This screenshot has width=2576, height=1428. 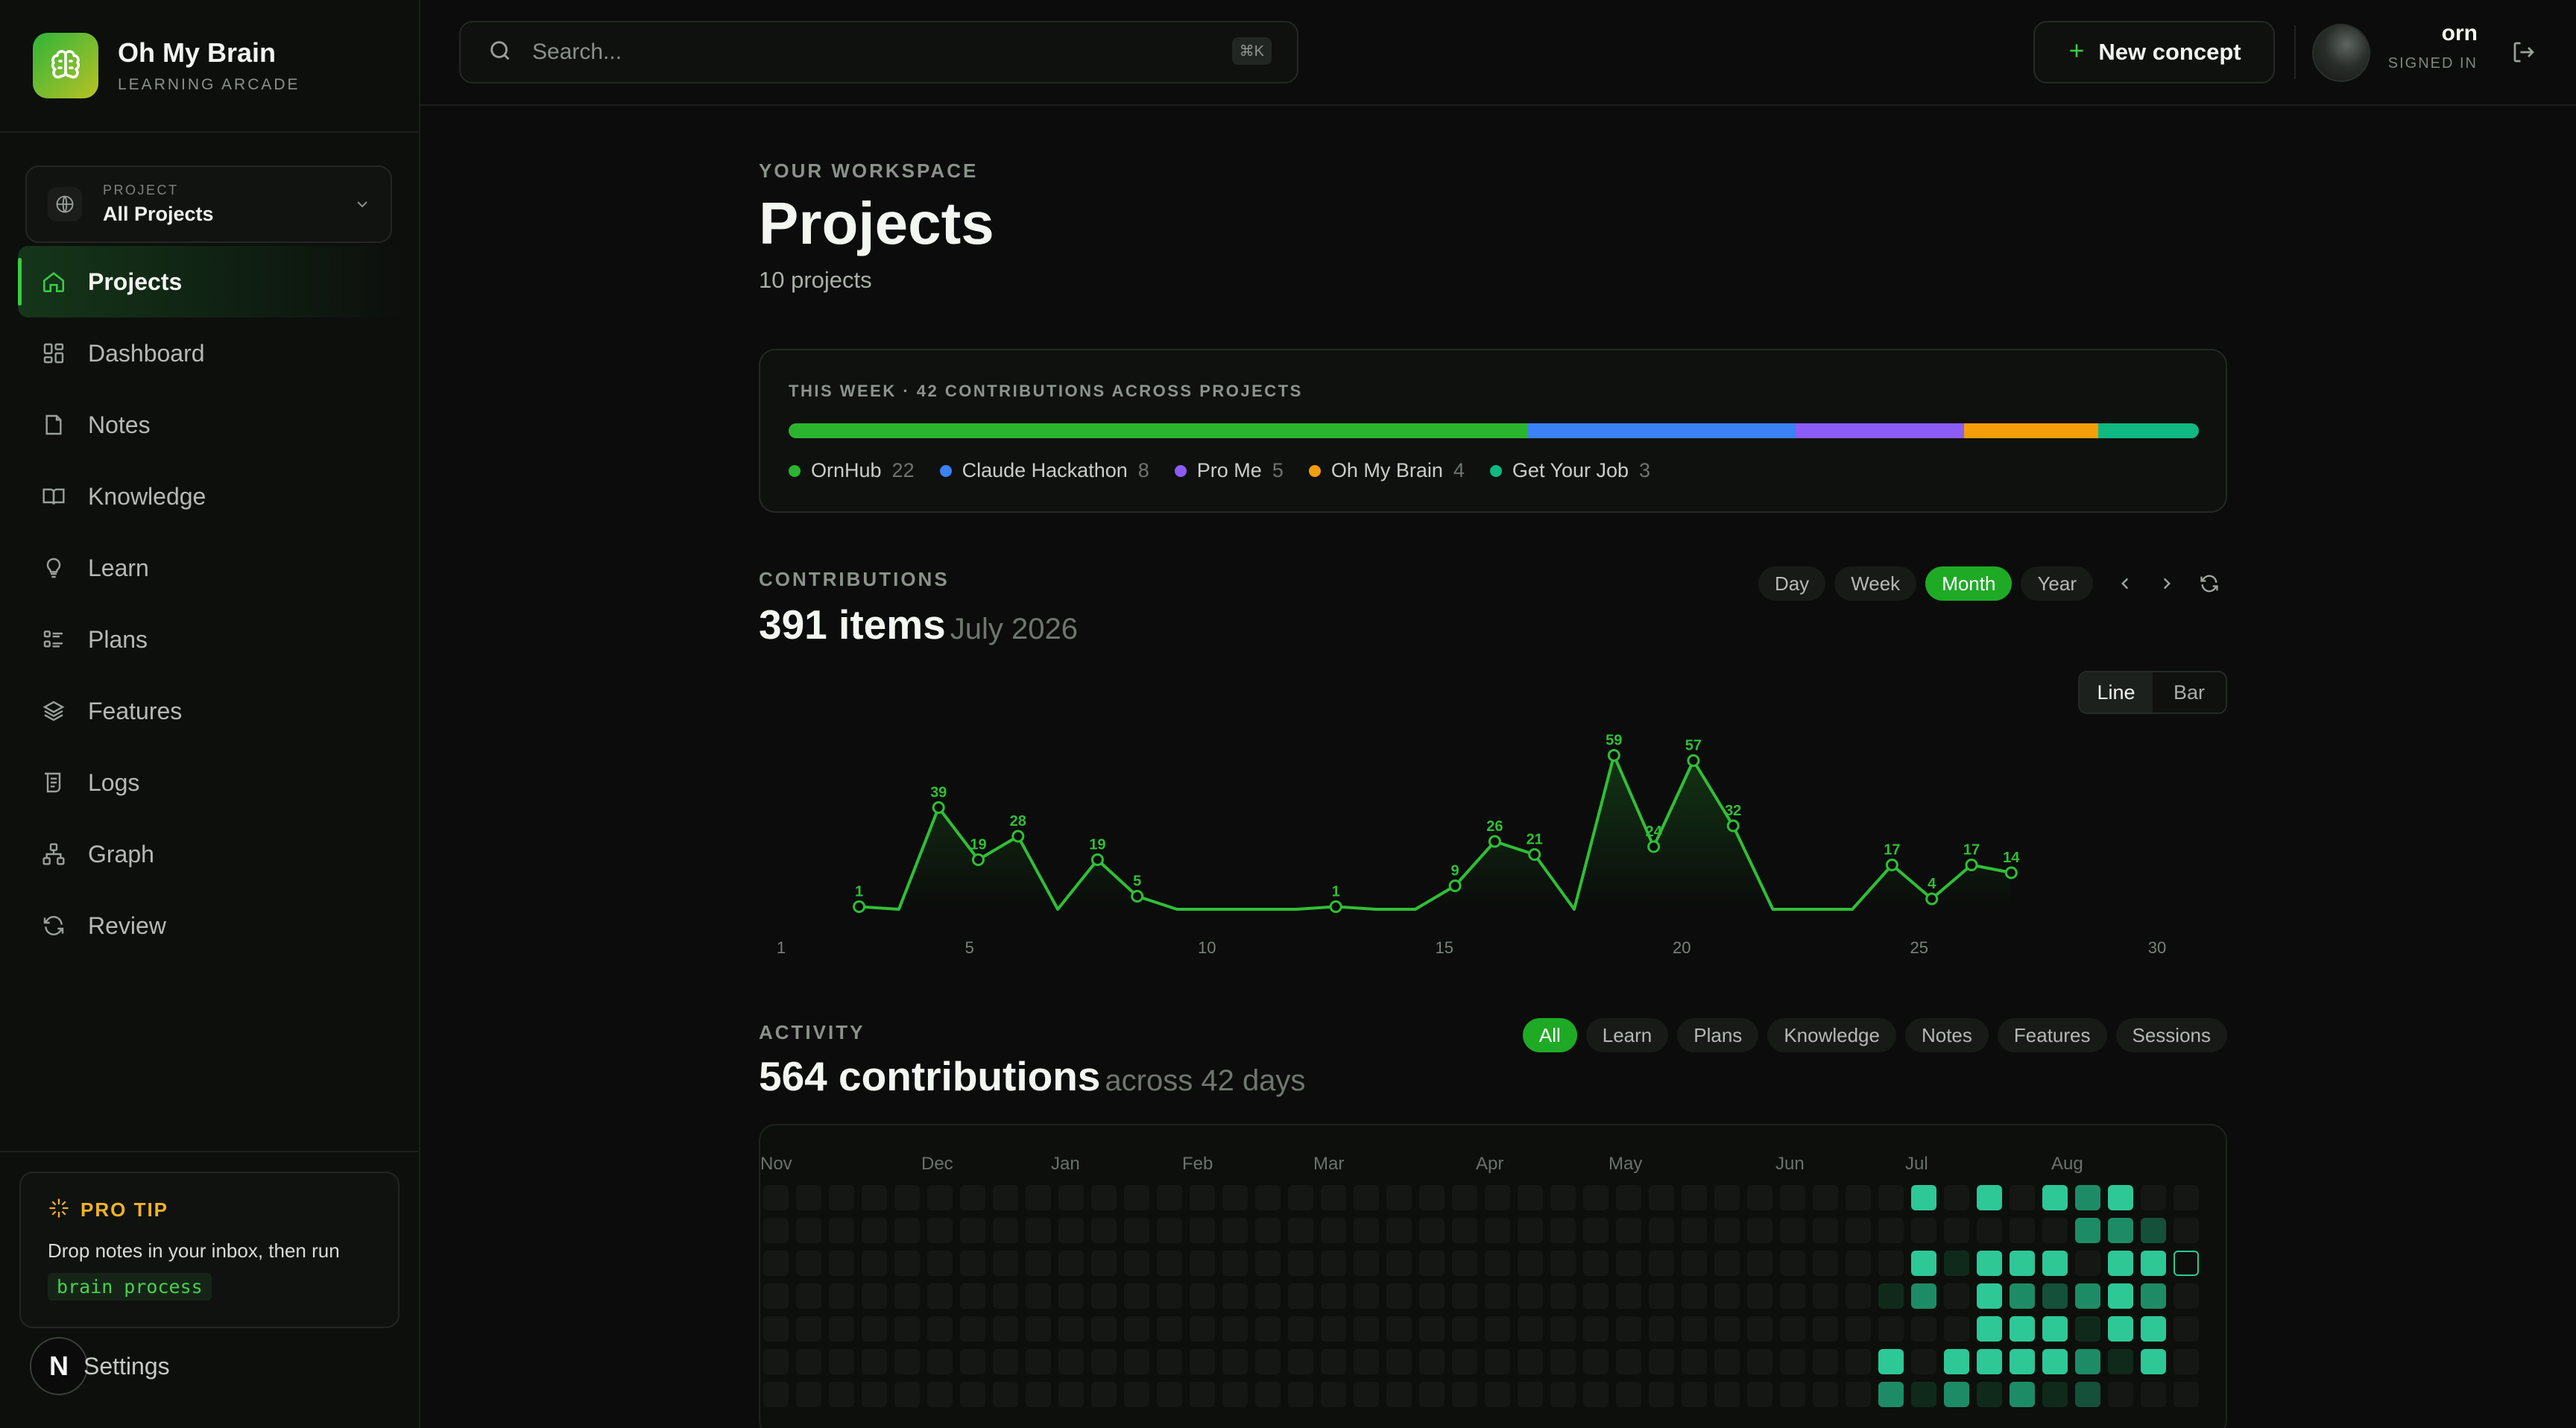 What do you see at coordinates (1569, 470) in the screenshot?
I see `legend-item: Get Your Job 3` at bounding box center [1569, 470].